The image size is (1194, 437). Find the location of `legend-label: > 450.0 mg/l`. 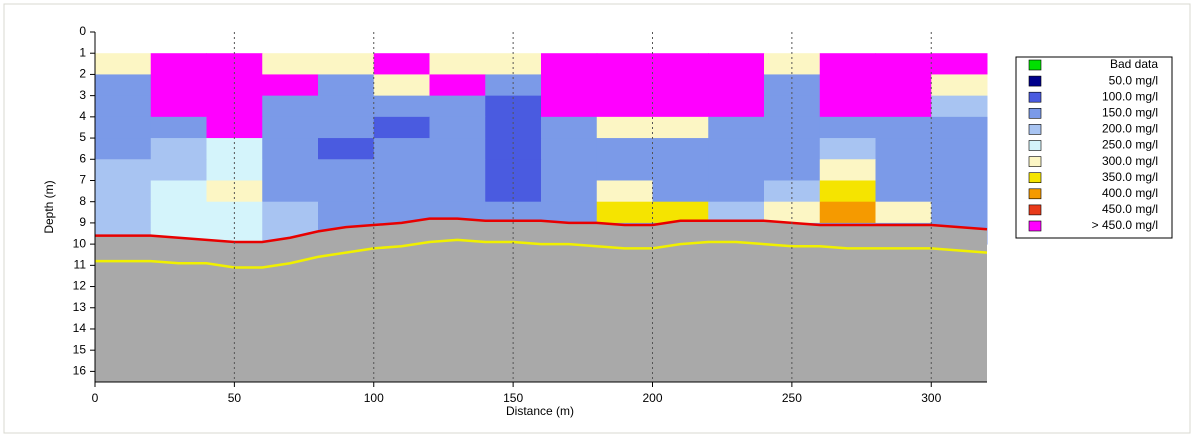

legend-label: > 450.0 mg/l is located at coordinates (1125, 225).